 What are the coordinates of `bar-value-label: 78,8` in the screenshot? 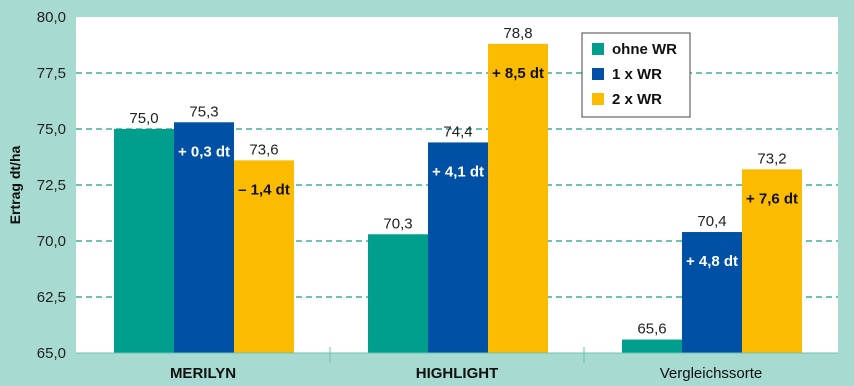 It's located at (517, 33).